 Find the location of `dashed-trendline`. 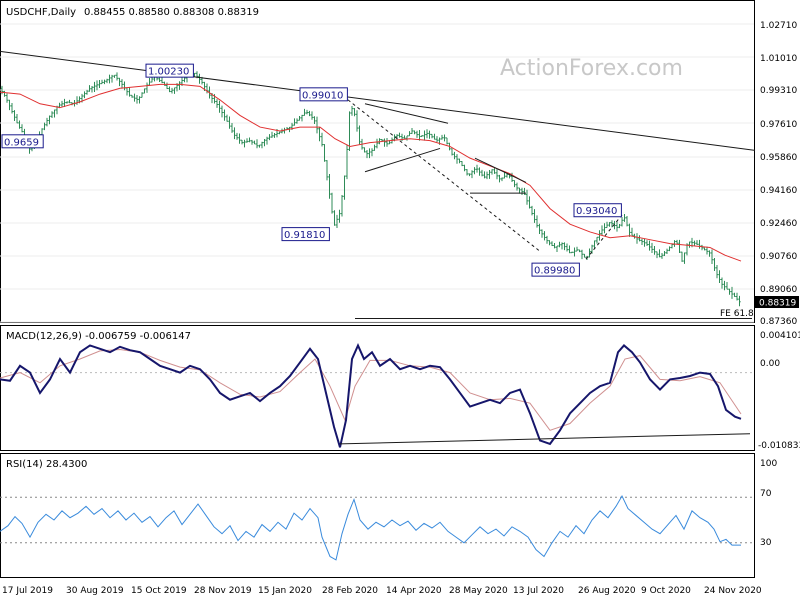

dashed-trendline is located at coordinates (605, 236).